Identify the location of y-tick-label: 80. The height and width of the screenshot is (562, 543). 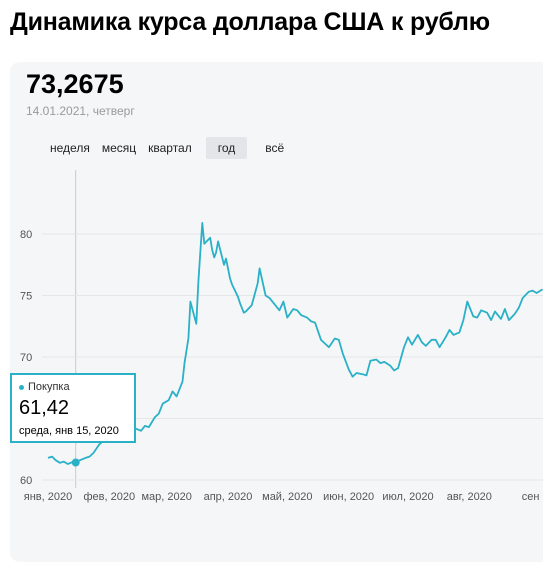
(26, 235).